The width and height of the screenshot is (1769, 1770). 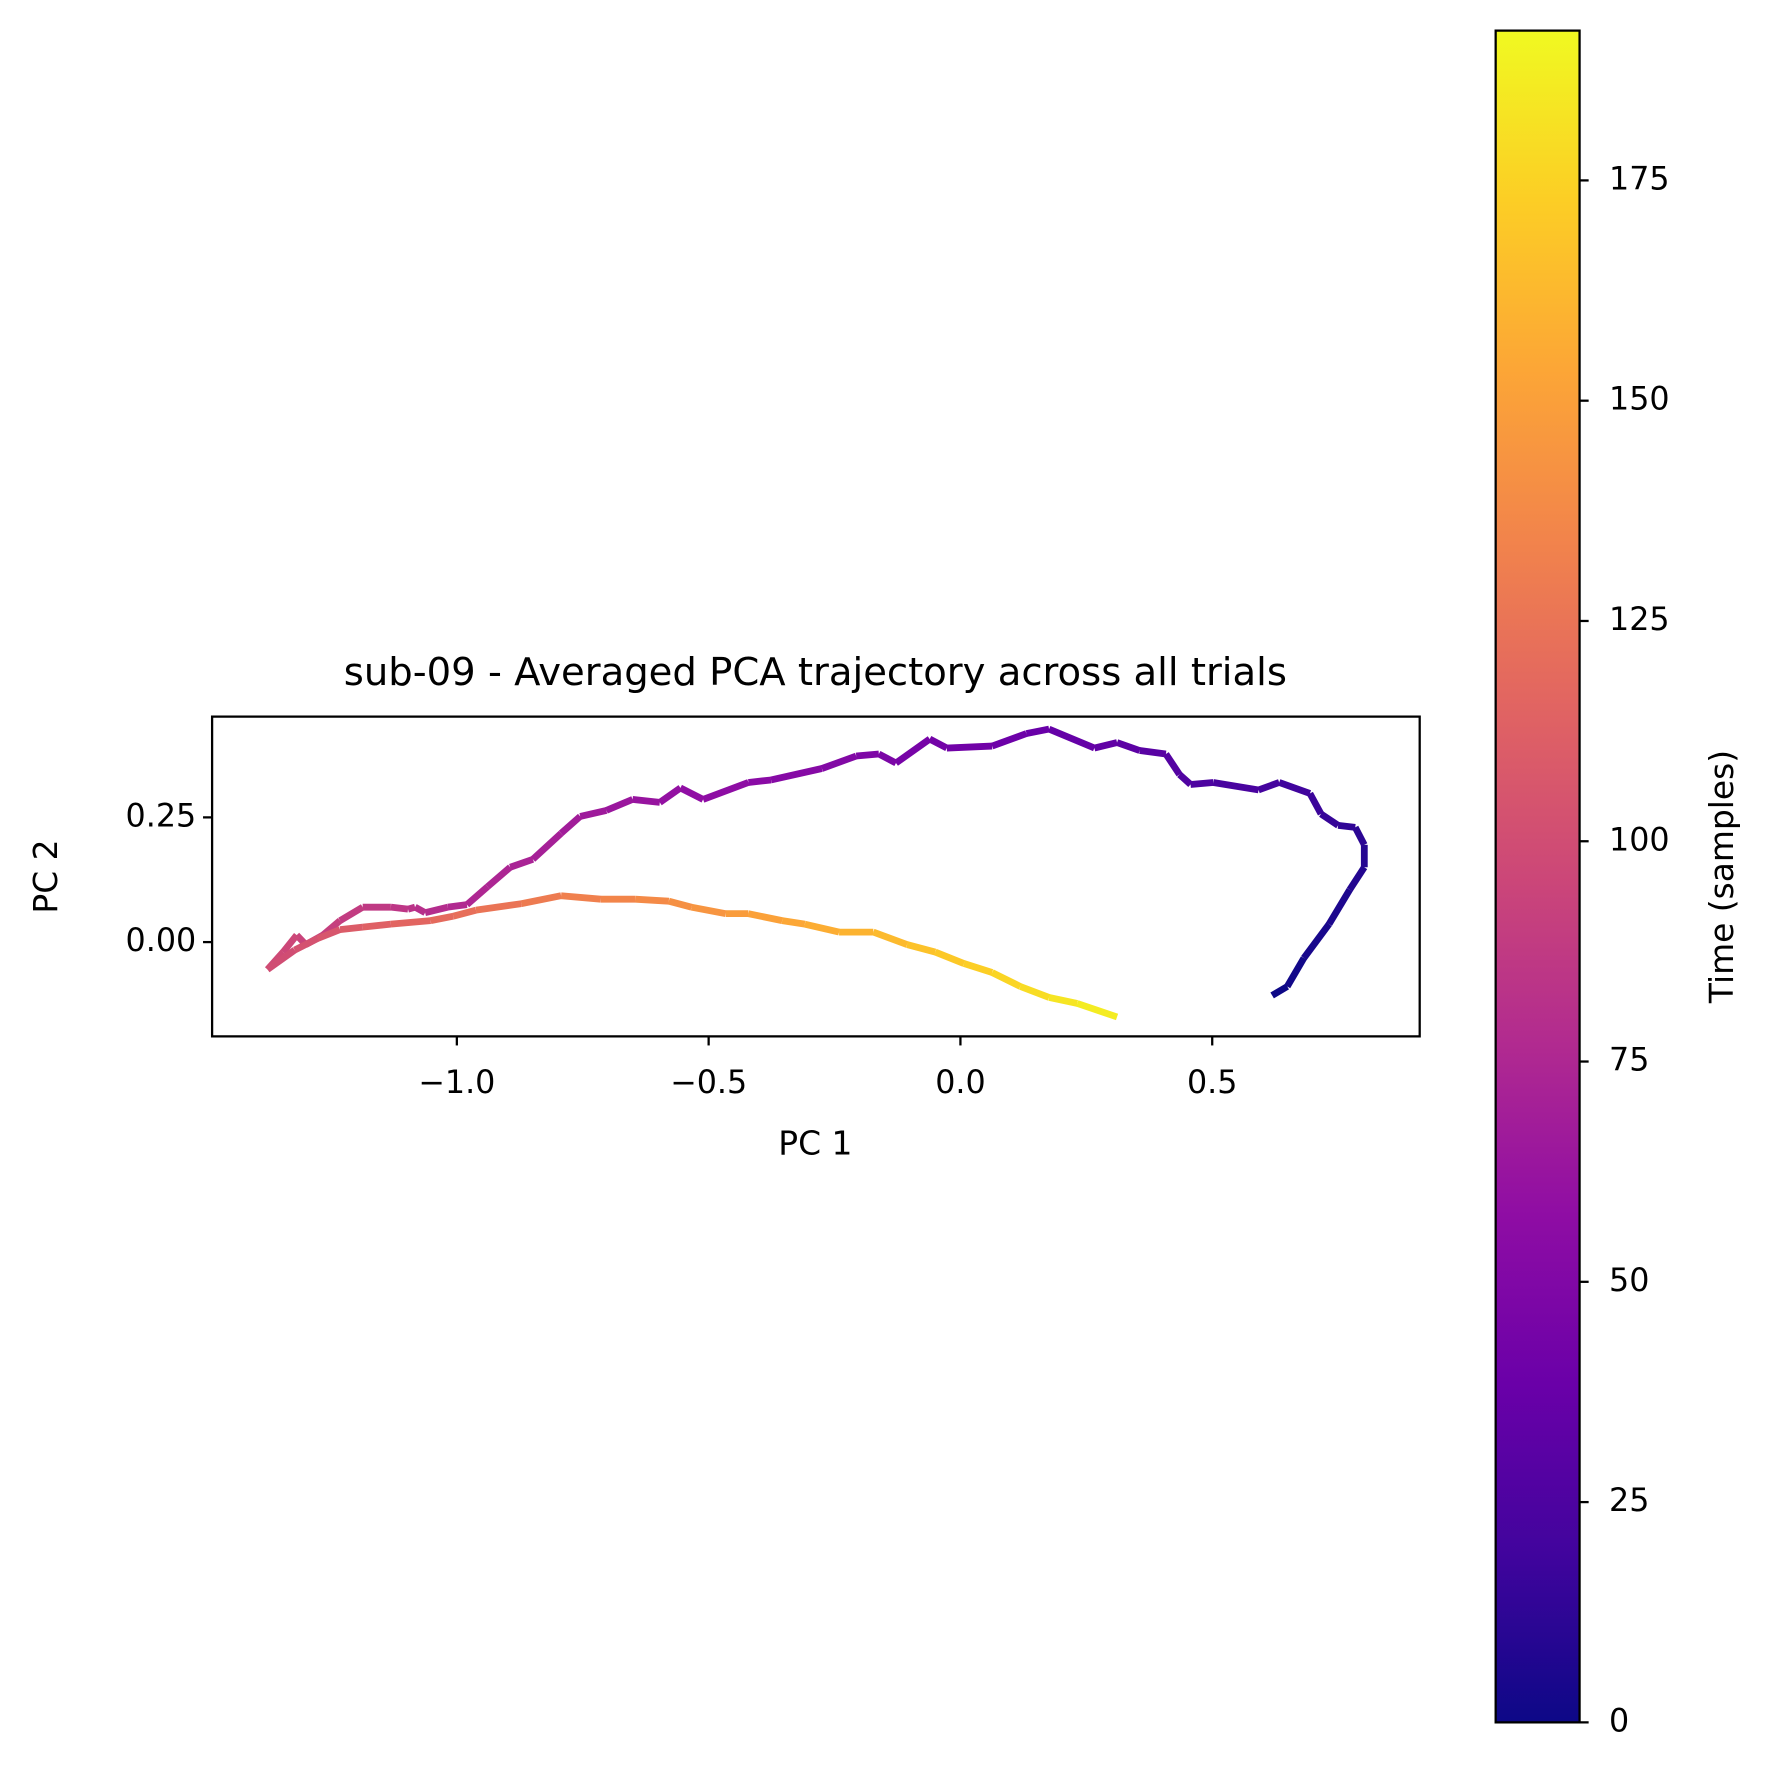 What do you see at coordinates (161, 941) in the screenshot?
I see `y-tick-label: 0.00` at bounding box center [161, 941].